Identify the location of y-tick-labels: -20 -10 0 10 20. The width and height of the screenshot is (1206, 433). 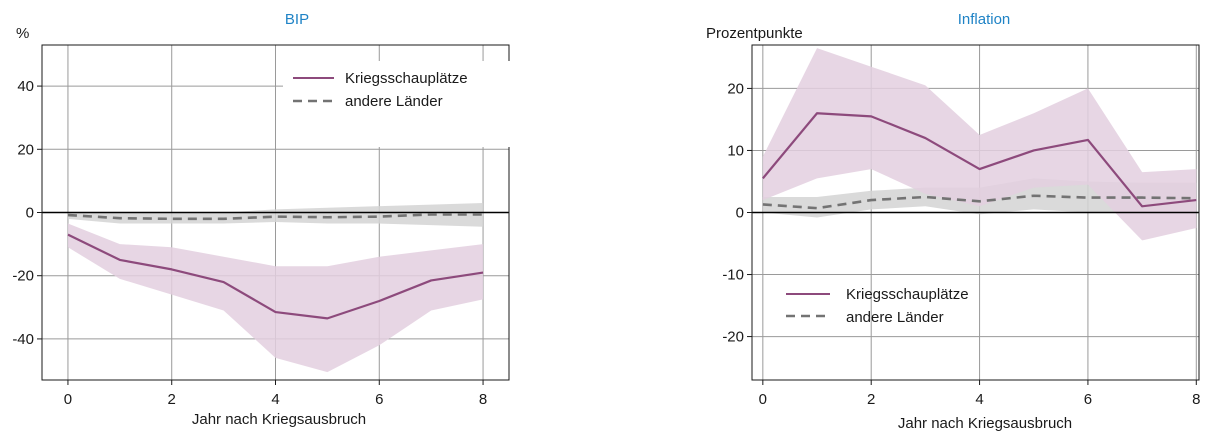
(737, 212).